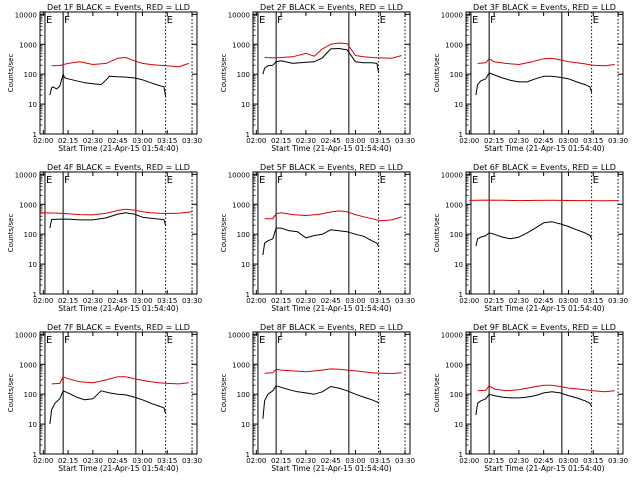  I want to click on chart-title: Det 6F BLACK = Events, RED = LLD, so click(544, 167).